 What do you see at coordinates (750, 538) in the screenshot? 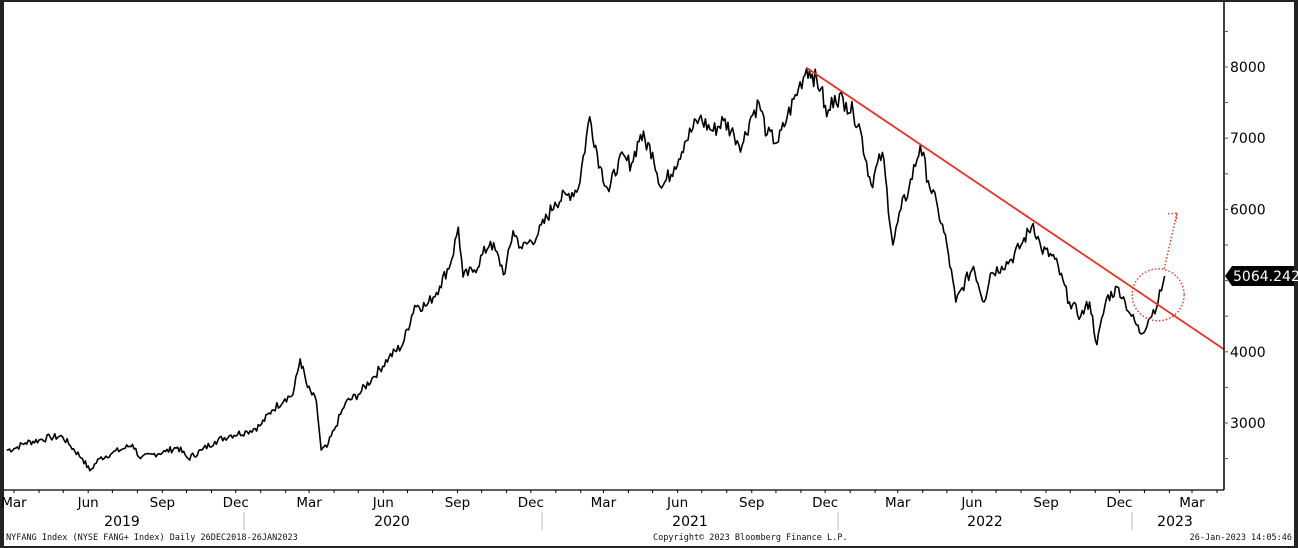
I see `footer-copyright: Copyright© 2023 Bloomberg Finance L.P.` at bounding box center [750, 538].